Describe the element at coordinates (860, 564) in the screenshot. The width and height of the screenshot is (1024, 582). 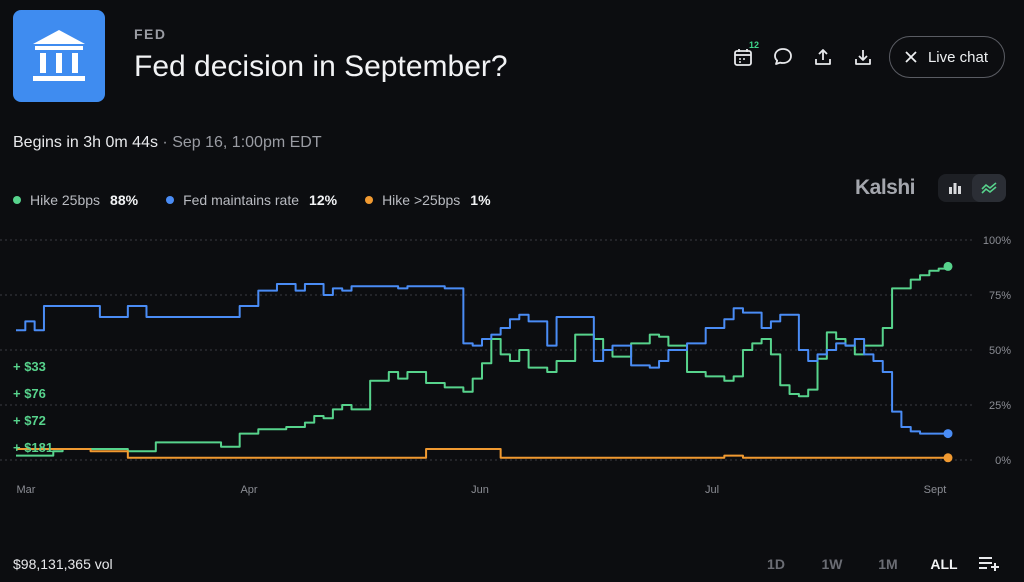
I see `time-range-selector: 1D 1W 1M ALL` at that location.